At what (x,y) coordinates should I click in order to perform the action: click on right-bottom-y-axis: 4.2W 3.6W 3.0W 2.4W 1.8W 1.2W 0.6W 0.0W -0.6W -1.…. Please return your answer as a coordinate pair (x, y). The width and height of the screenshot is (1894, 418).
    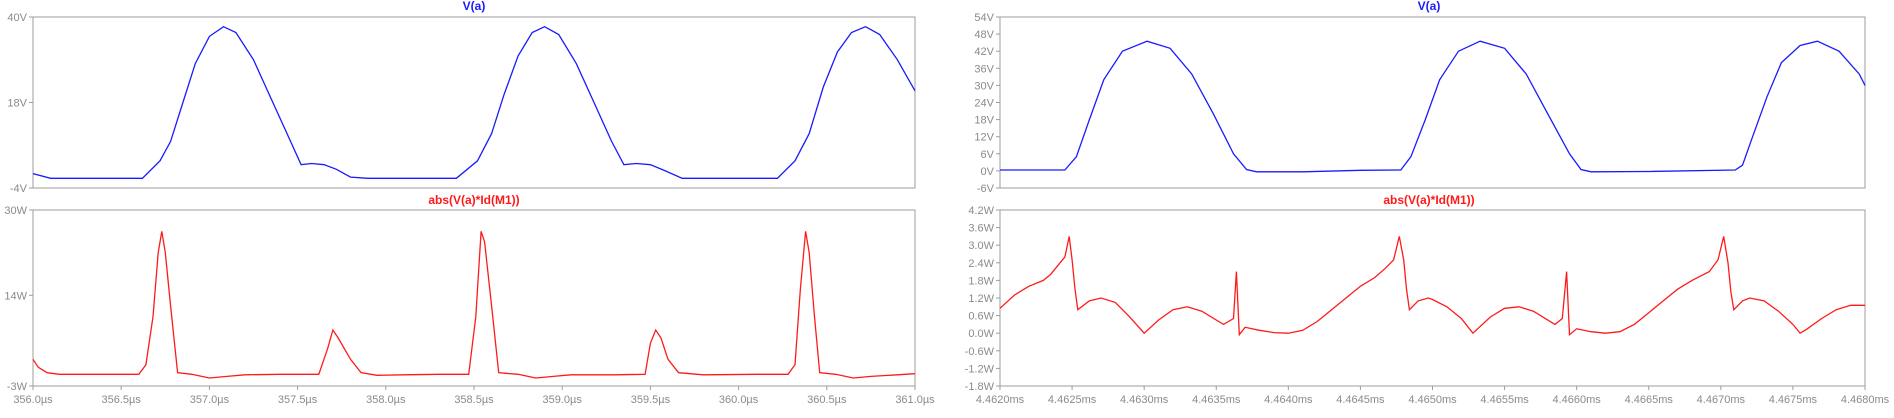
    Looking at the image, I should click on (982, 299).